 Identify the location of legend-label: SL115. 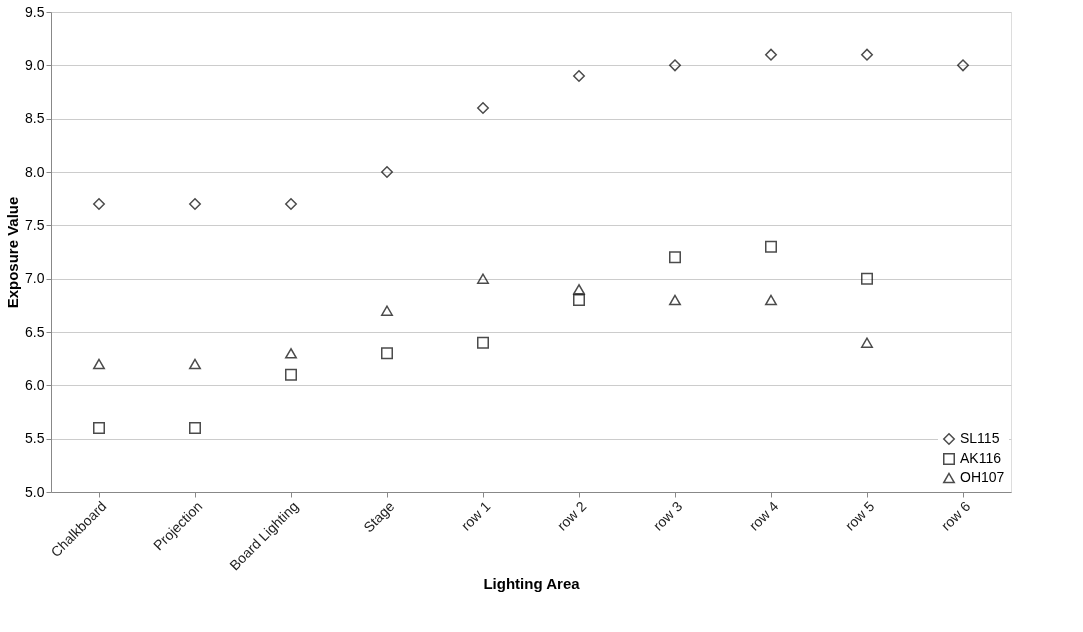
(980, 438).